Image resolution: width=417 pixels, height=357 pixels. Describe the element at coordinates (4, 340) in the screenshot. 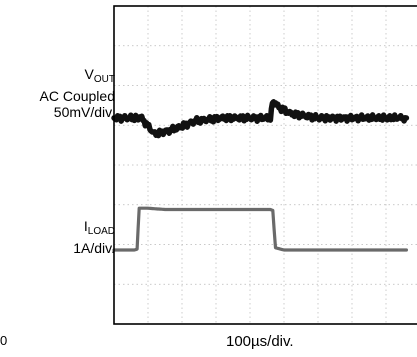

I see `corner-zero-label: 0` at that location.